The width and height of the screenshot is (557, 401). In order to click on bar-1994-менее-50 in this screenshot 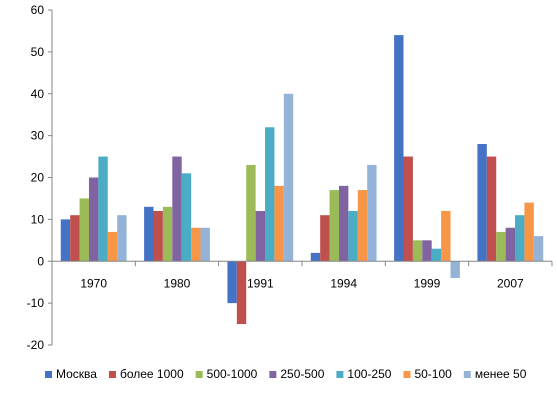, I will do `click(372, 213)`.